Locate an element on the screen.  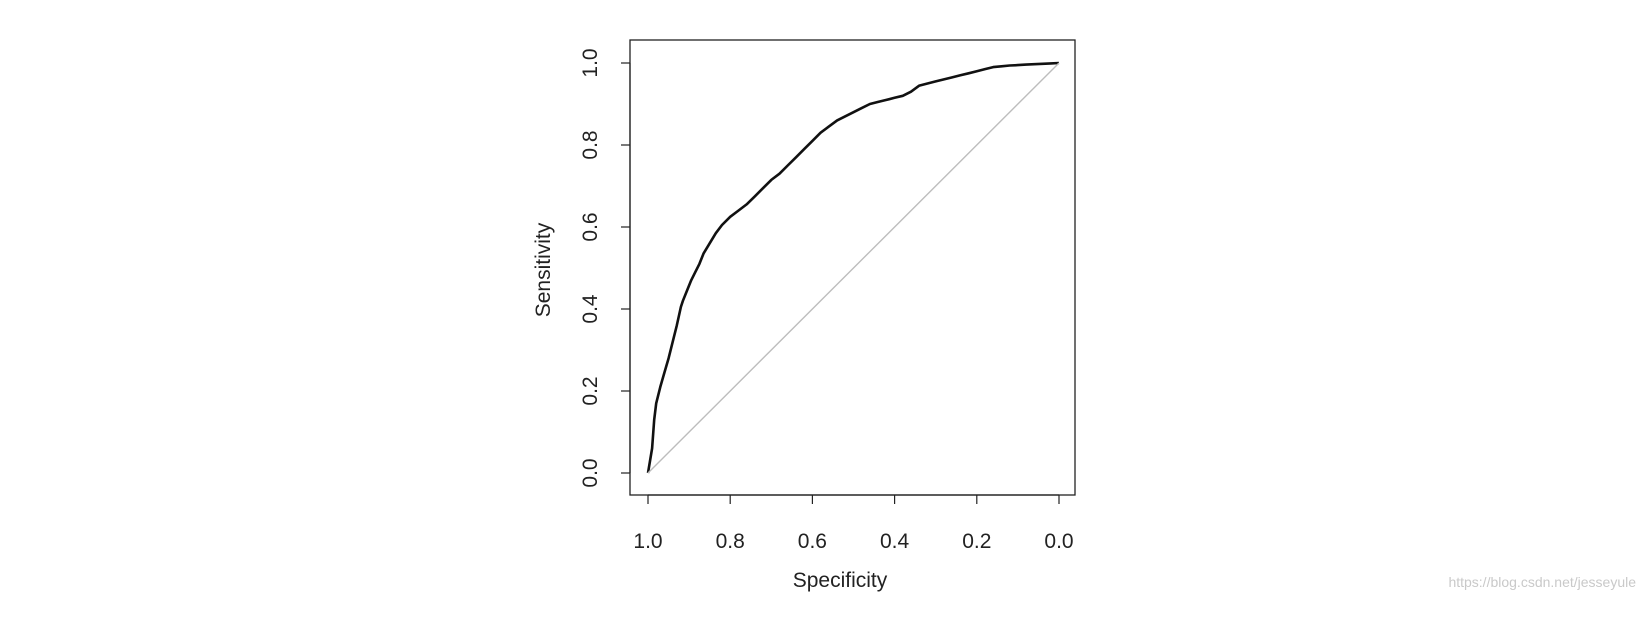
y-tick-label: 1.0 is located at coordinates (590, 62).